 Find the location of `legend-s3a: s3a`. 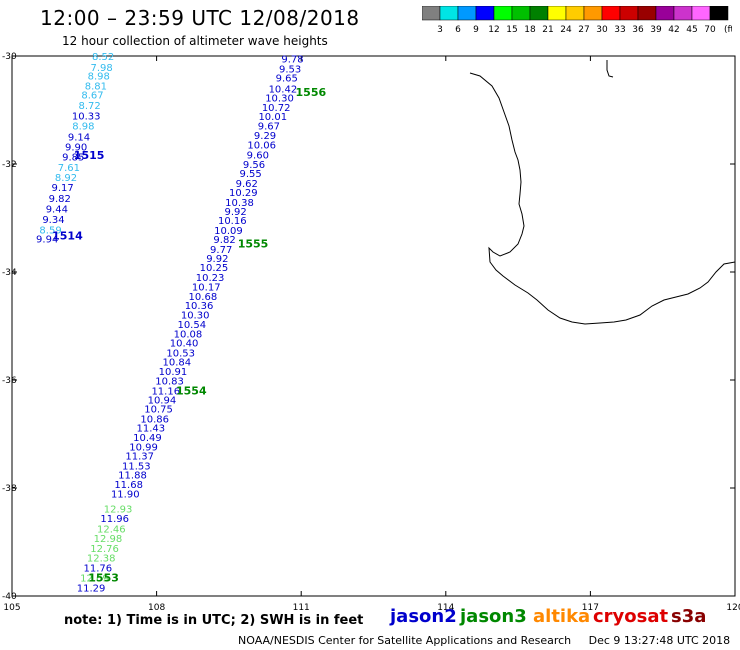

legend-s3a: s3a is located at coordinates (689, 616).